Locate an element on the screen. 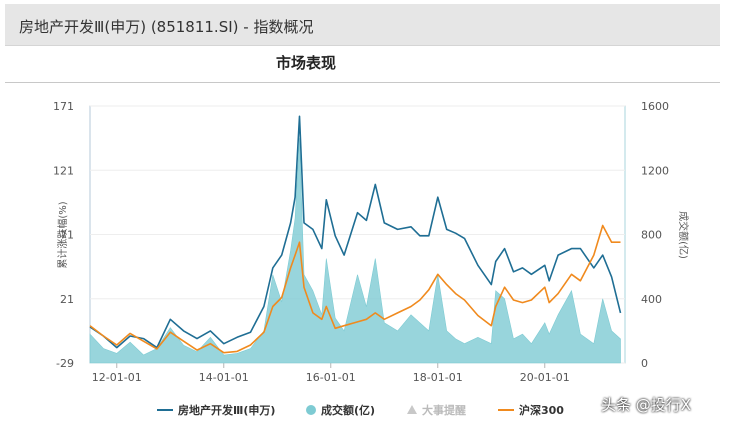 Image resolution: width=730 pixels, height=425 pixels. legend-hs300-label: 沪深300 is located at coordinates (541, 410).